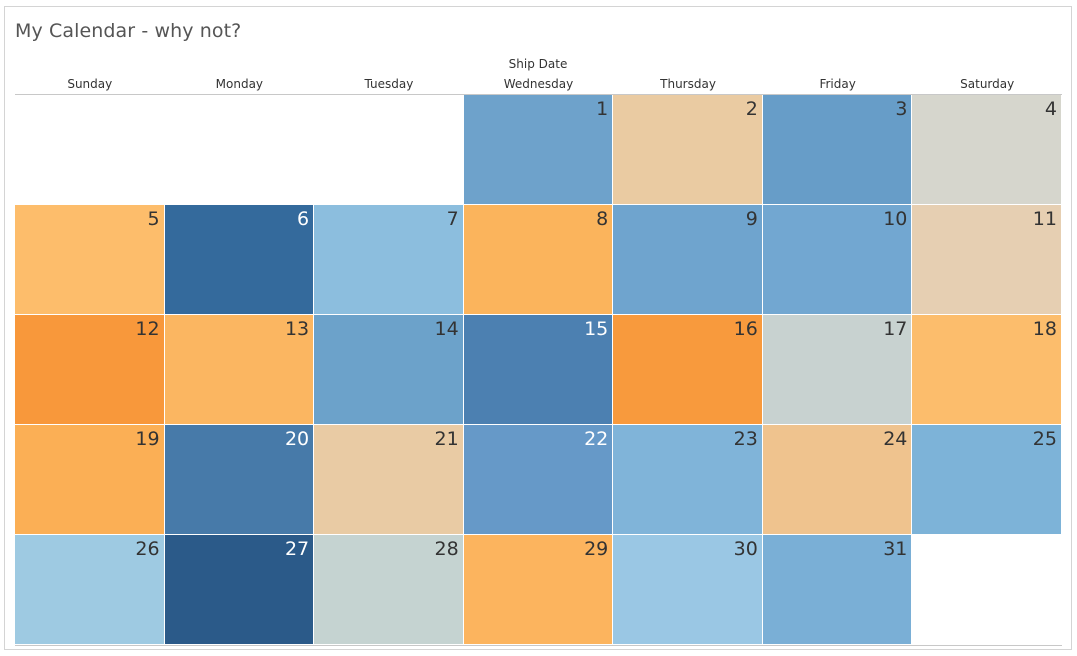 The image size is (1077, 656). What do you see at coordinates (538, 589) in the screenshot?
I see `calendar-day-cell: 29` at bounding box center [538, 589].